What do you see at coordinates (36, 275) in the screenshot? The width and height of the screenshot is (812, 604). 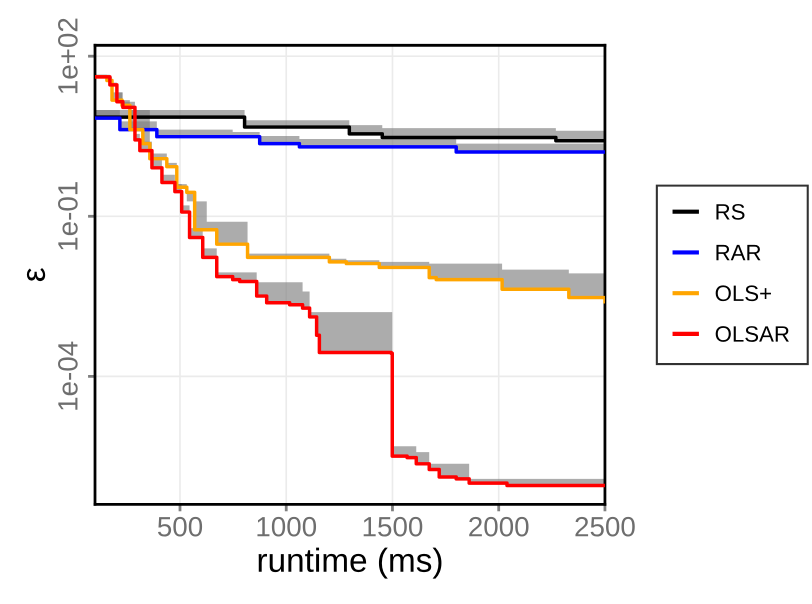 I see `y-axis-title: ε` at bounding box center [36, 275].